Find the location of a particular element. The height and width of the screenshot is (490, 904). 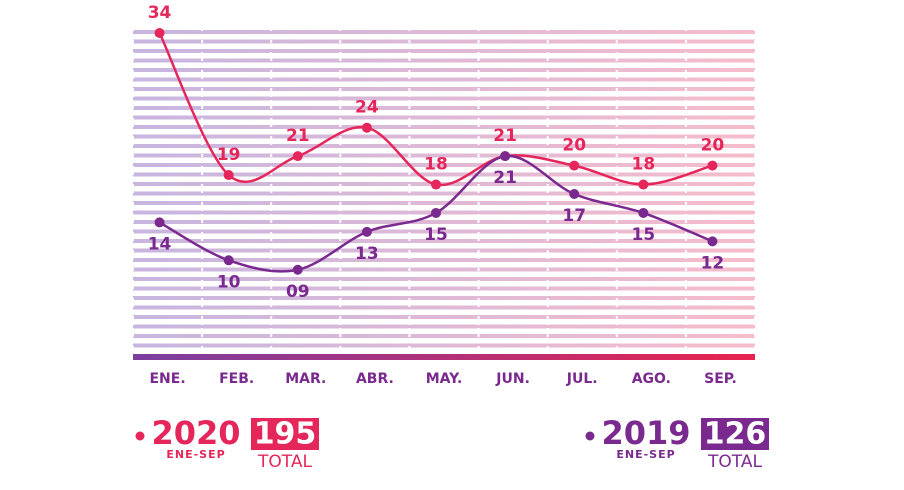

legend-label: 2019 is located at coordinates (645, 433).